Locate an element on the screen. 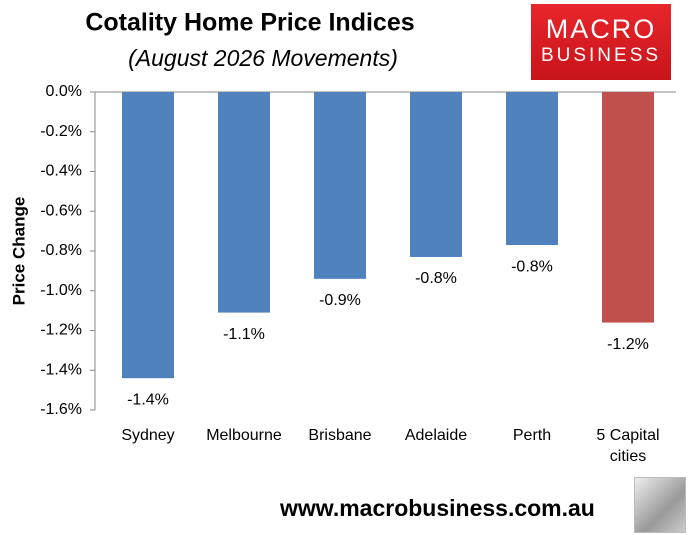  x-tick-label: Sydney is located at coordinates (148, 435).